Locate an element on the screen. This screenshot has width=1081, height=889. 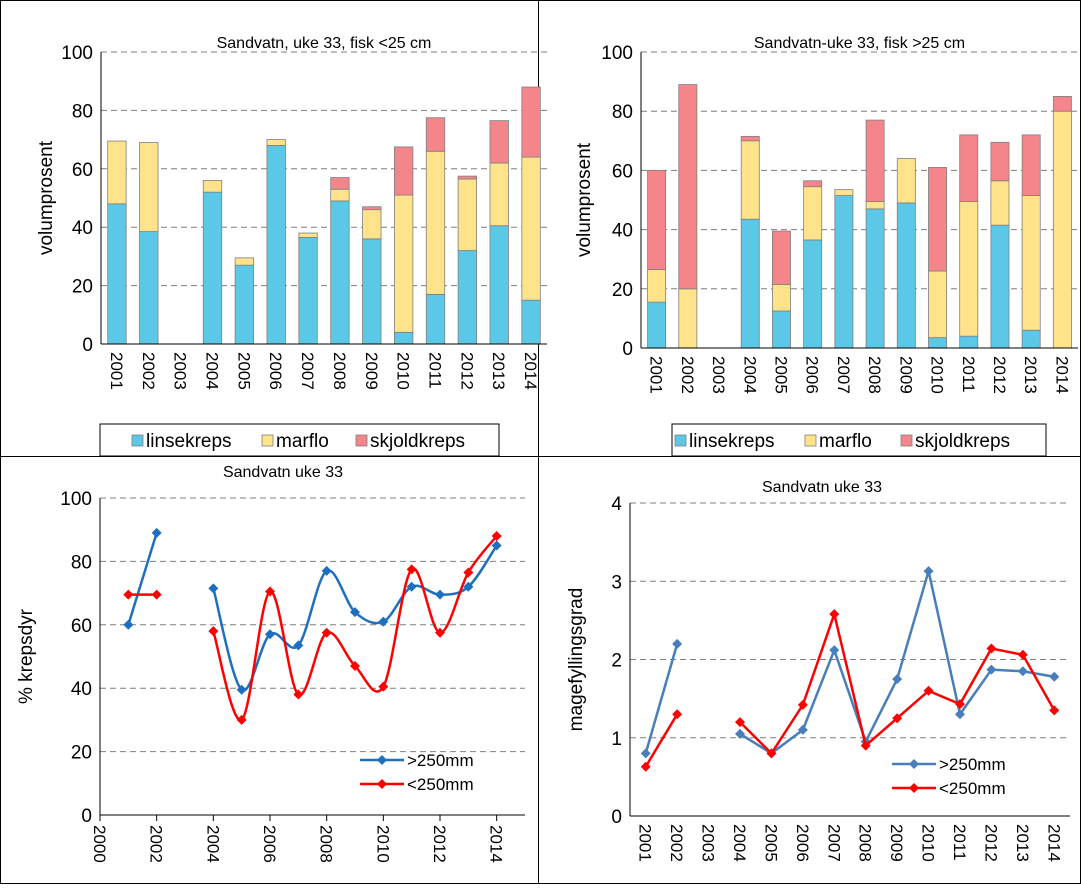
legend-label-skjoldkreps: skjoldkreps is located at coordinates (962, 441).